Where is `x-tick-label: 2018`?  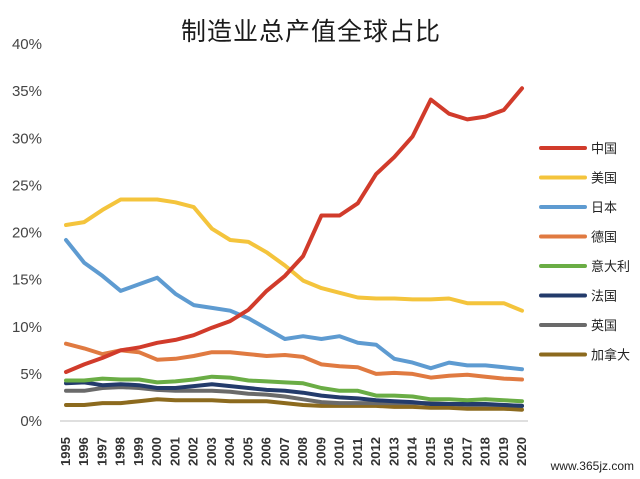 x-tick-label: 2018 is located at coordinates (485, 451).